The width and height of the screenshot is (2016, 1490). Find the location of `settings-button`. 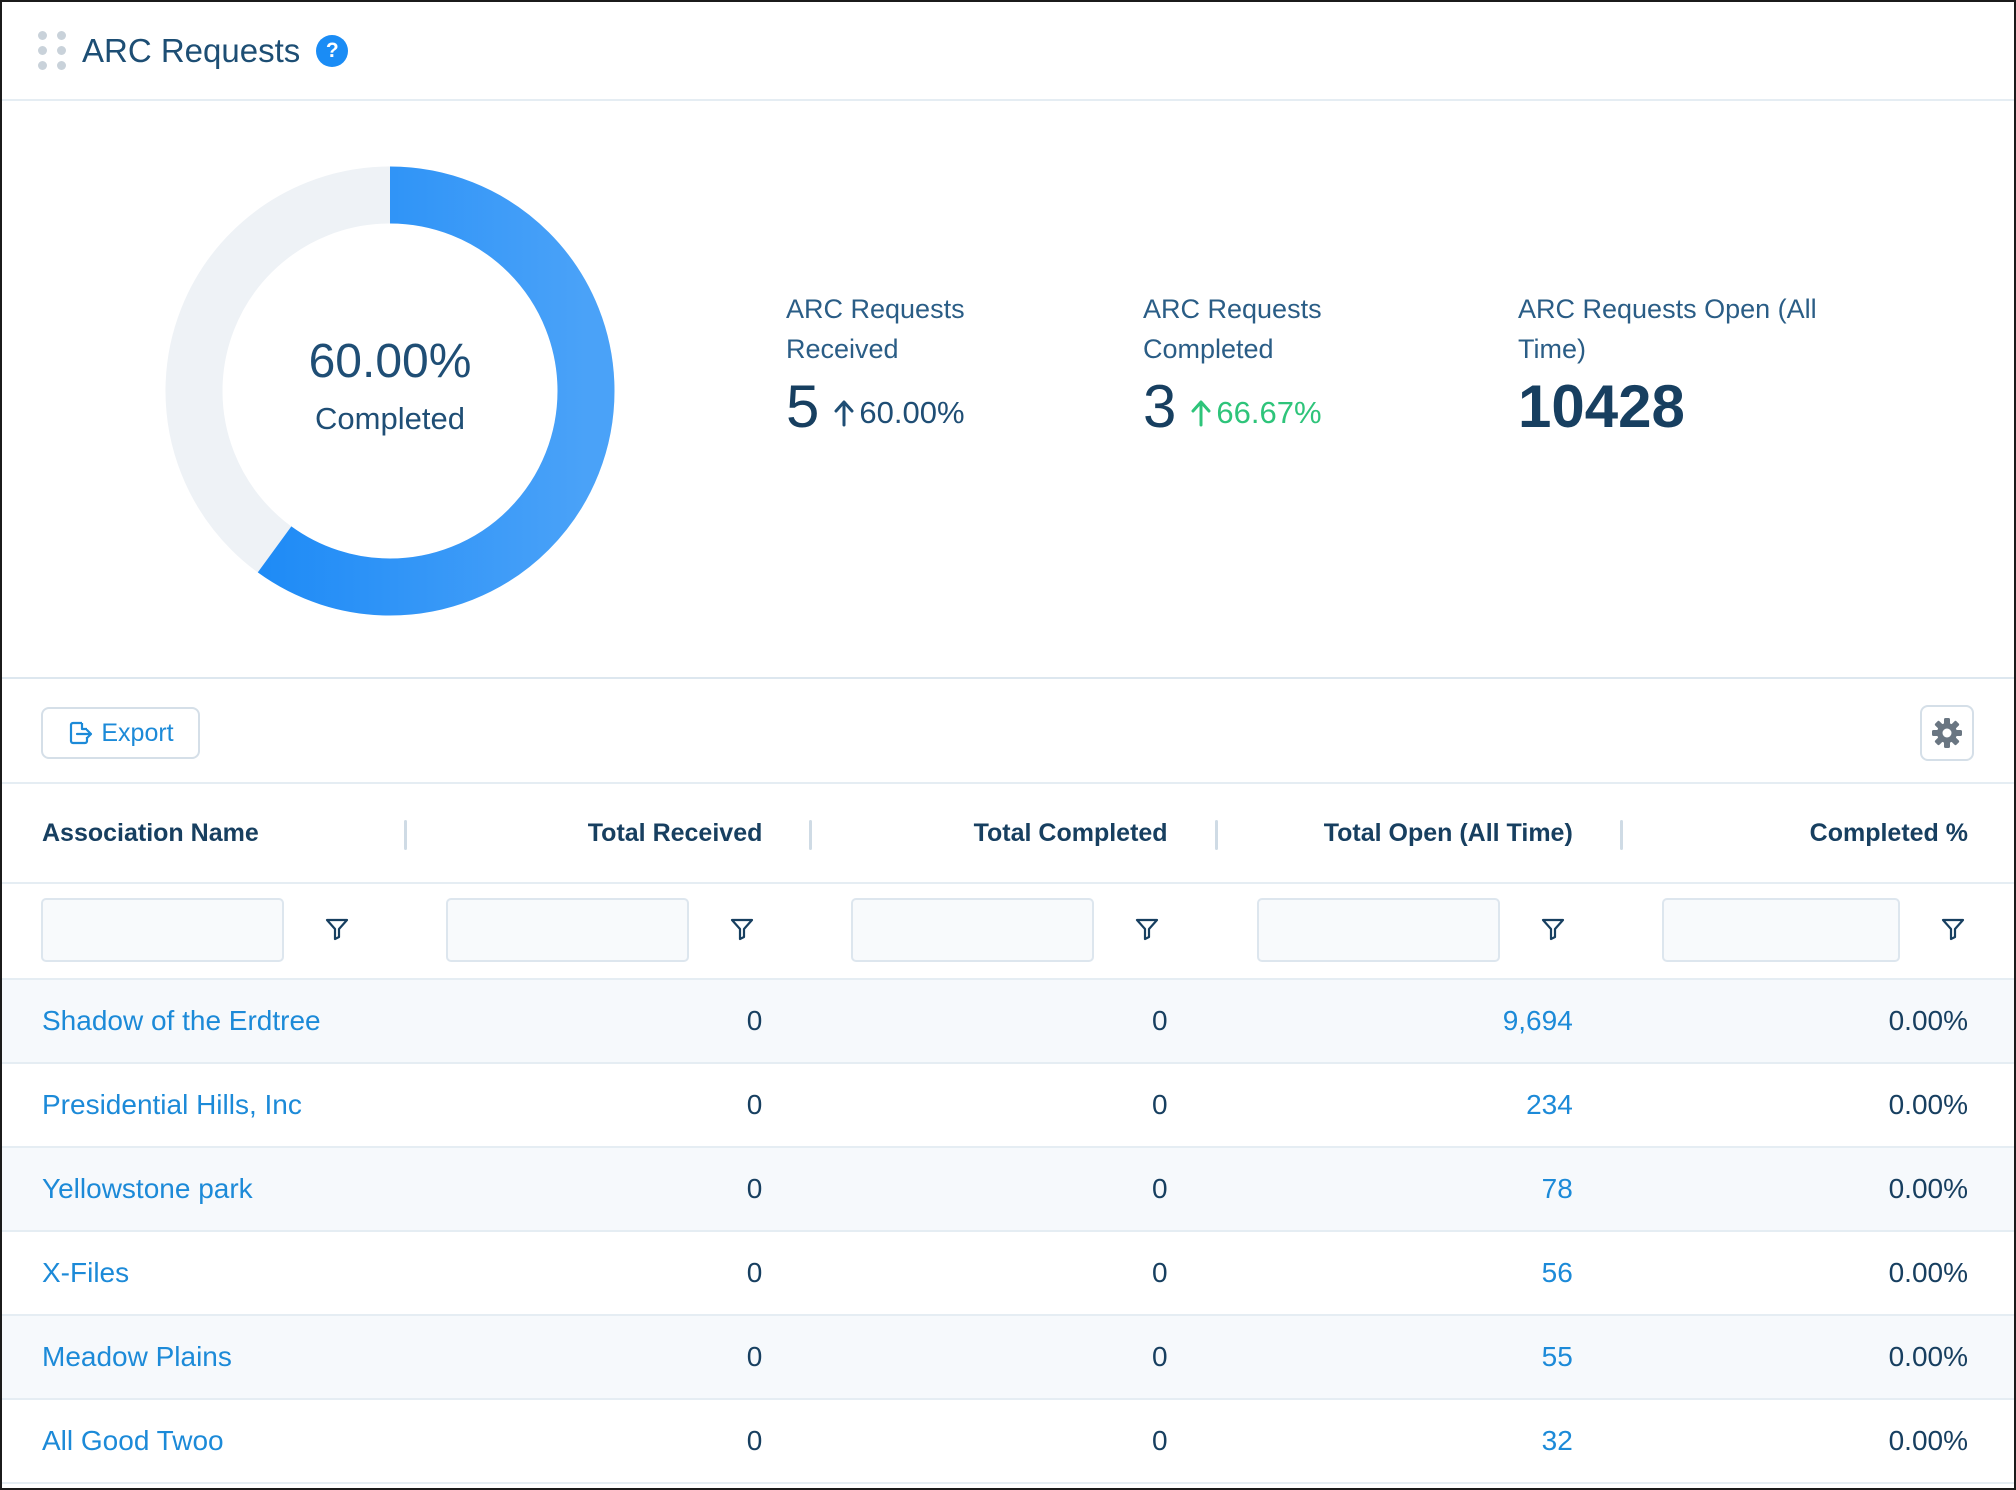

settings-button is located at coordinates (1947, 733).